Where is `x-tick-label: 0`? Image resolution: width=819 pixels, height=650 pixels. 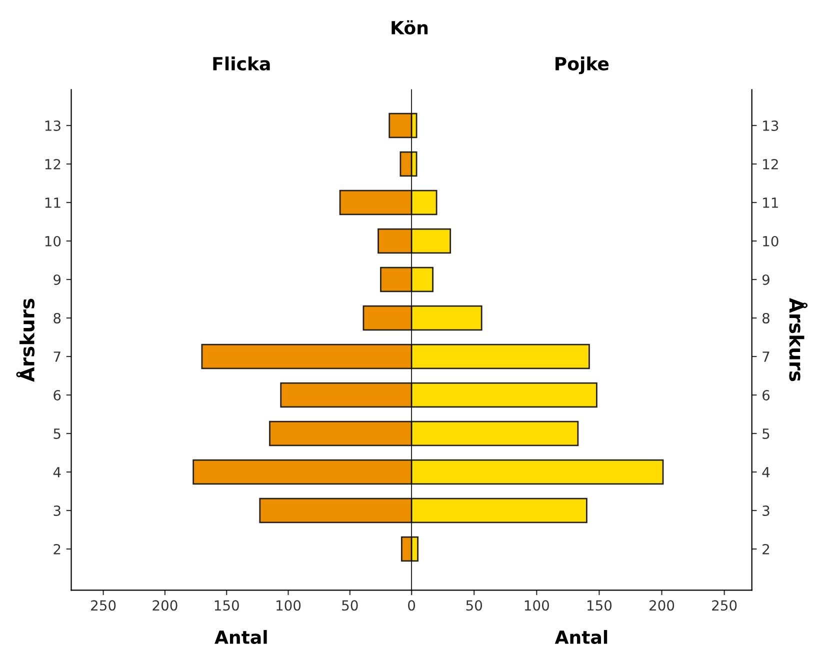
x-tick-label: 0 is located at coordinates (412, 605).